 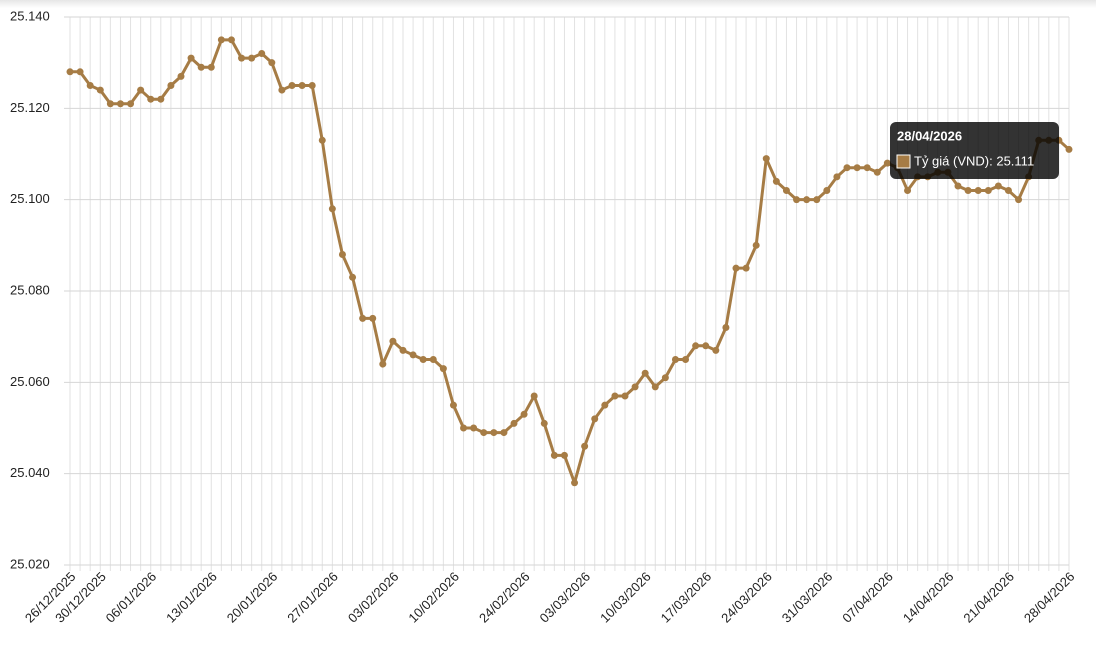 I want to click on x-tick-label: 03/03/2026, so click(x=565, y=597).